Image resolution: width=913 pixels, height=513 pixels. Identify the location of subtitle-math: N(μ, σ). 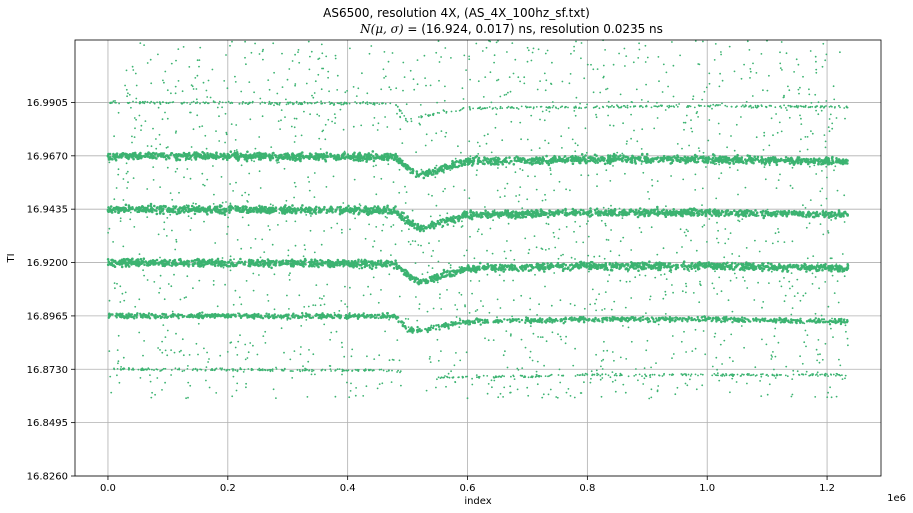
(382, 29).